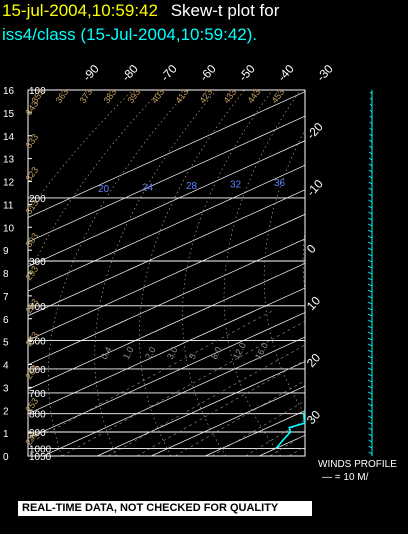 This screenshot has height=534, width=408. Describe the element at coordinates (225, 10) in the screenshot. I see `plot-label: Skew-t plot for` at that location.